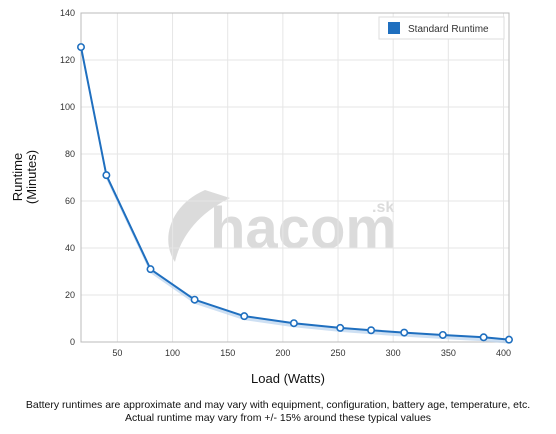  I want to click on y-tick-label: 60, so click(70, 201).